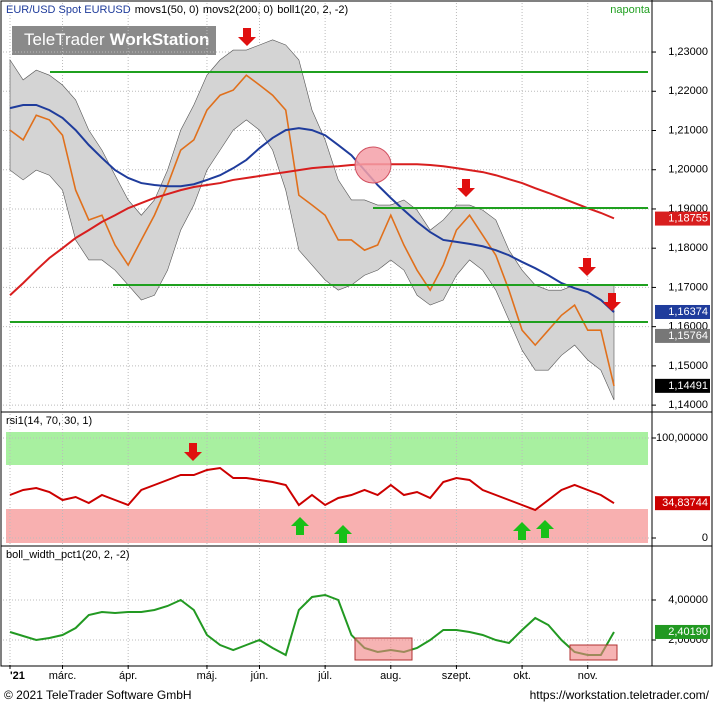 This screenshot has width=713, height=704. What do you see at coordinates (688, 600) in the screenshot?
I see `y-tick-label: 4,00000` at bounding box center [688, 600].